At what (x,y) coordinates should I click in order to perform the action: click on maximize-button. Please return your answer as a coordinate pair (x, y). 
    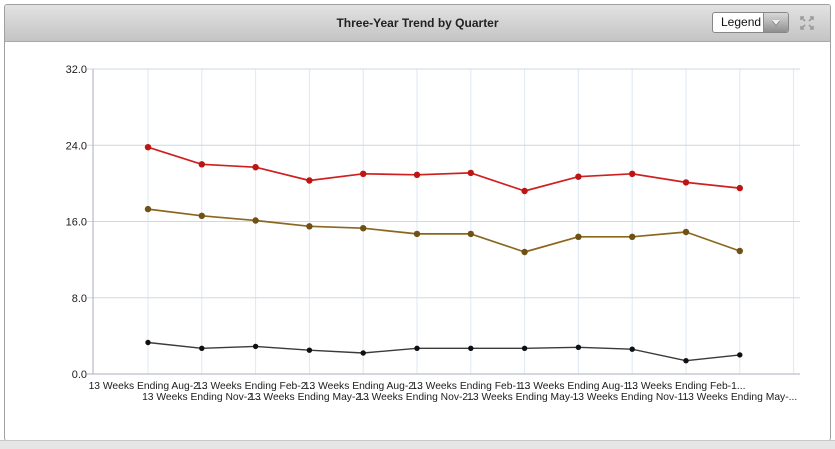
    Looking at the image, I should click on (807, 23).